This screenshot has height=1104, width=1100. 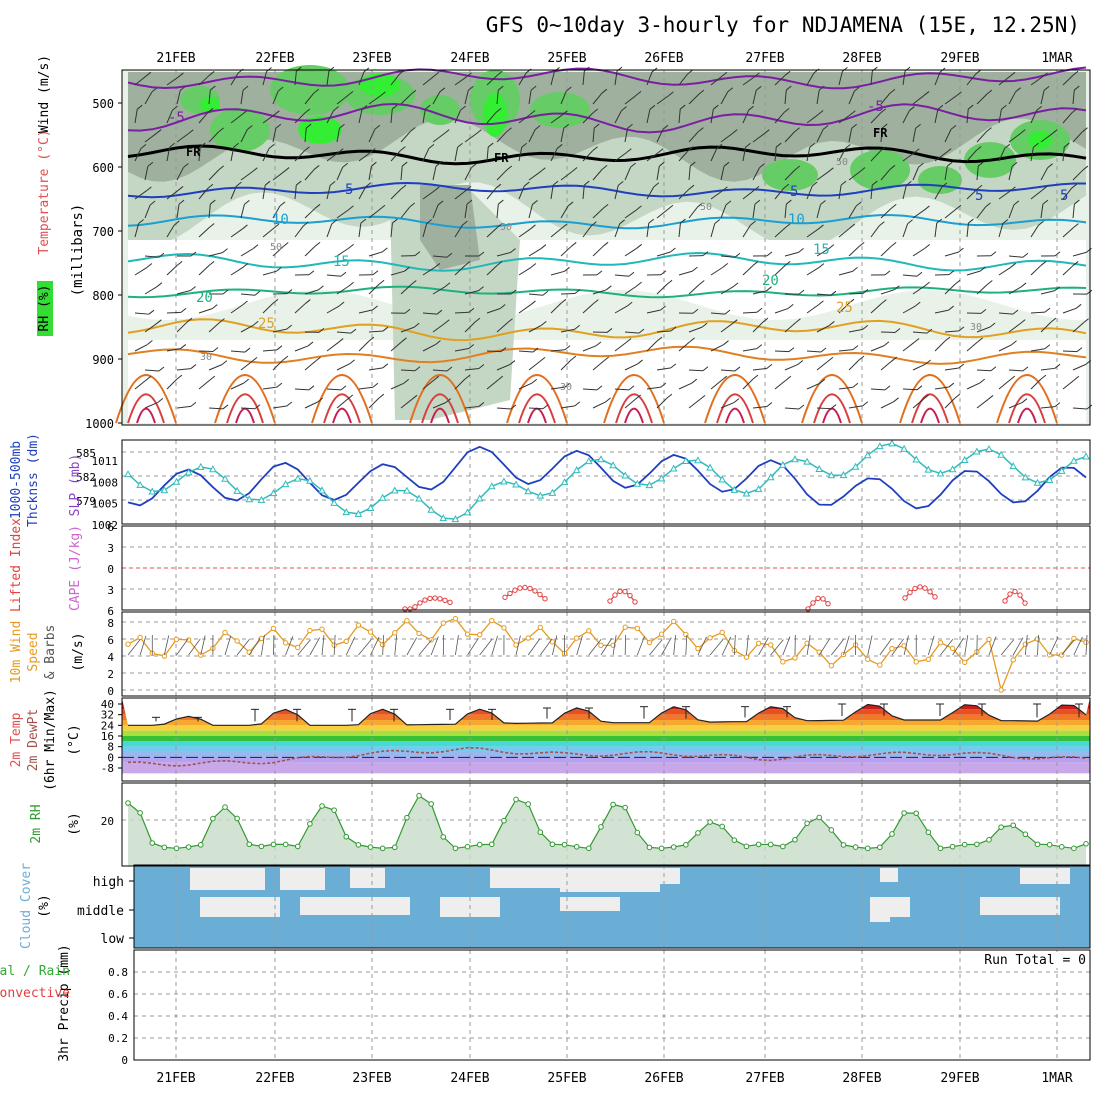 What do you see at coordinates (78, 651) in the screenshot?
I see `wind10-axis-label-d: (m/s)` at bounding box center [78, 651].